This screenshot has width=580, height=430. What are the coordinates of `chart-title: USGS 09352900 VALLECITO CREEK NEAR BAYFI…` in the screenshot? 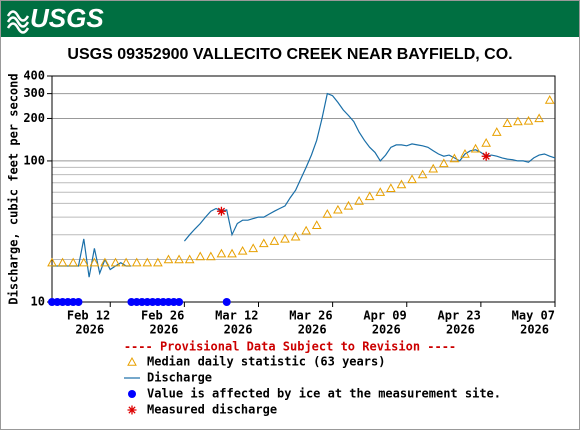 It's located at (289, 54).